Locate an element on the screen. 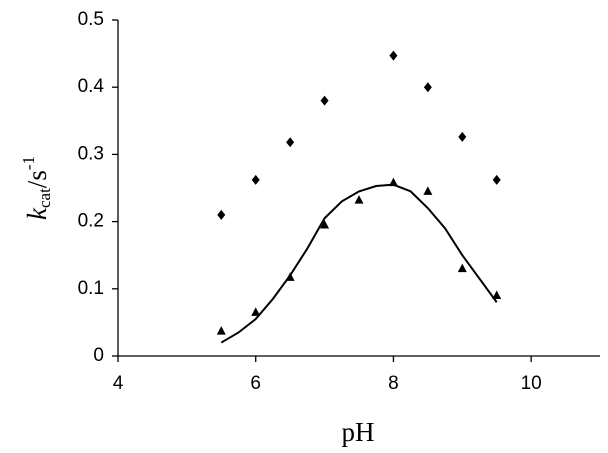 The height and width of the screenshot is (453, 608). y-tick-label: 0.1 is located at coordinates (91, 288).